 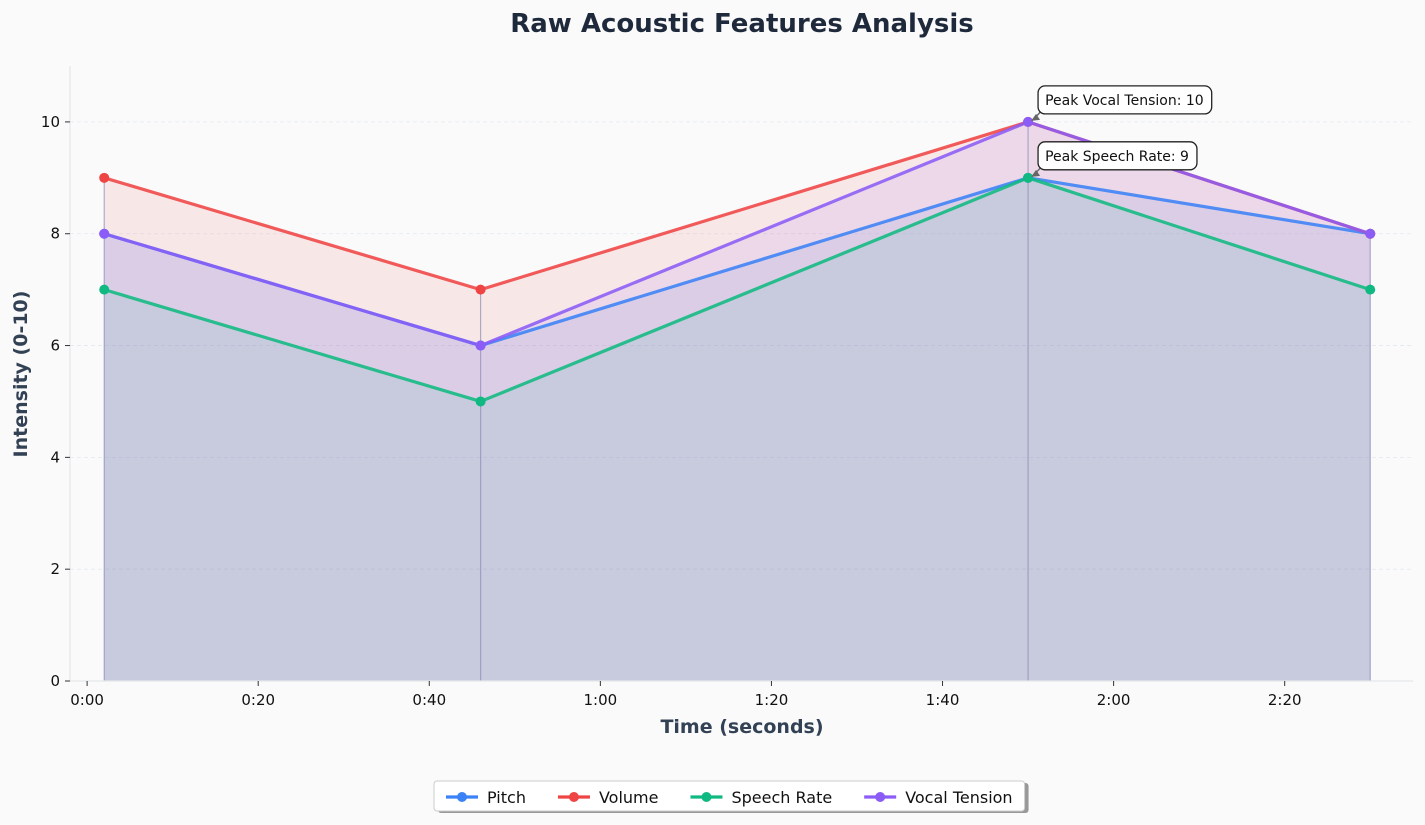 What do you see at coordinates (21, 374) in the screenshot?
I see `y-axis-label: Intensity (0-10)` at bounding box center [21, 374].